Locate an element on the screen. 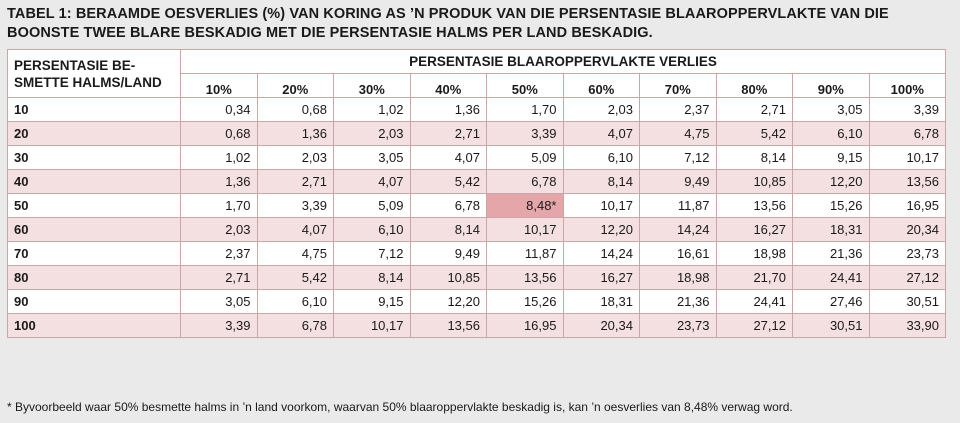  table-cell: 33,90 is located at coordinates (907, 325).